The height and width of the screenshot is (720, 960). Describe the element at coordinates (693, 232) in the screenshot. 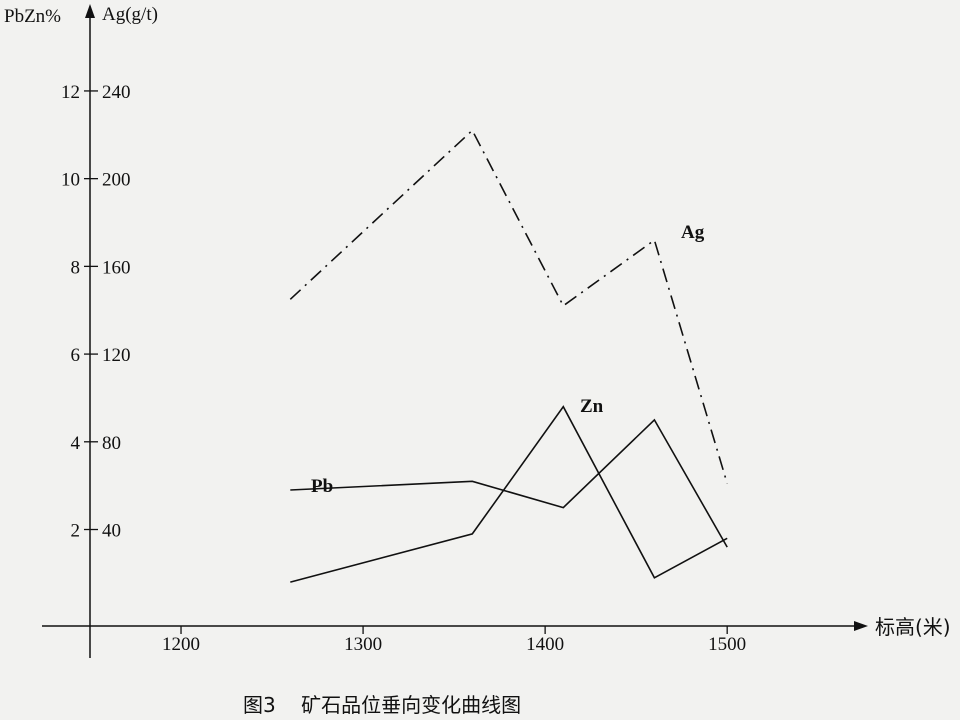

I see `series-label-ag: Ag` at that location.